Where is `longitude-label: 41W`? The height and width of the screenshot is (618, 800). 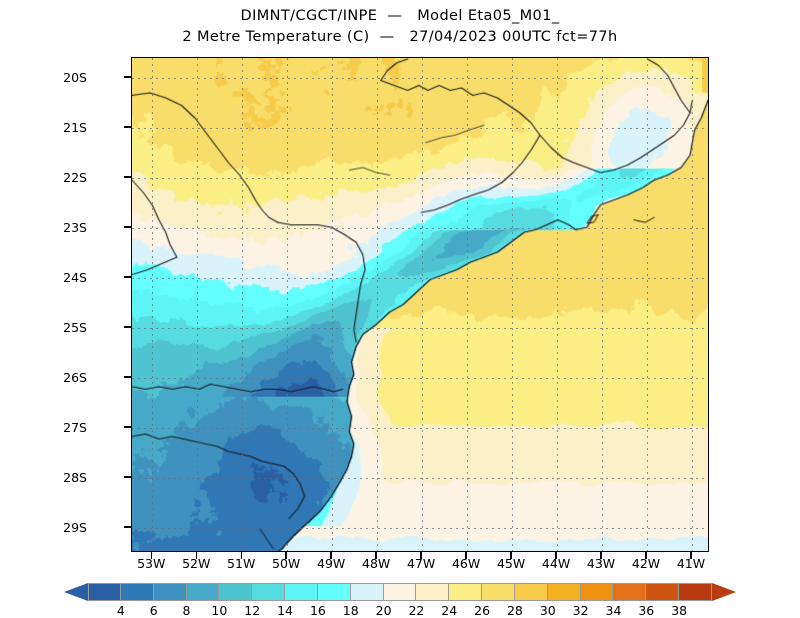
longitude-label: 41W is located at coordinates (691, 563).